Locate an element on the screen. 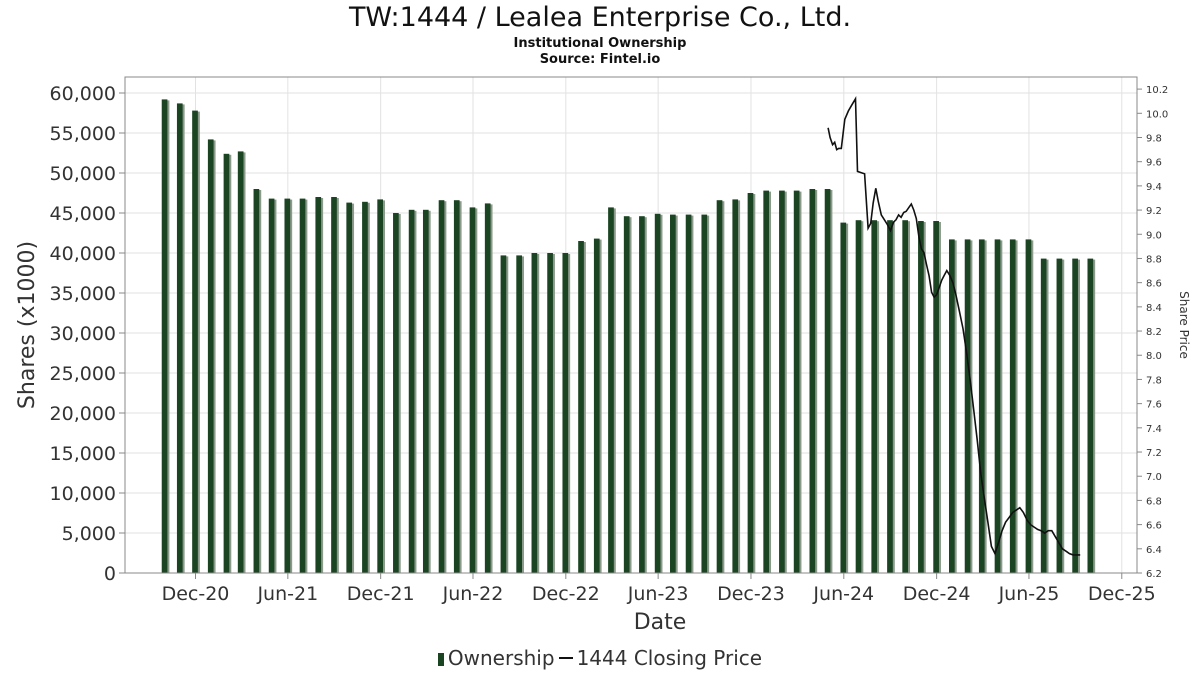 The image size is (1200, 675). x-tick-label: Jun-23 is located at coordinates (658, 594).